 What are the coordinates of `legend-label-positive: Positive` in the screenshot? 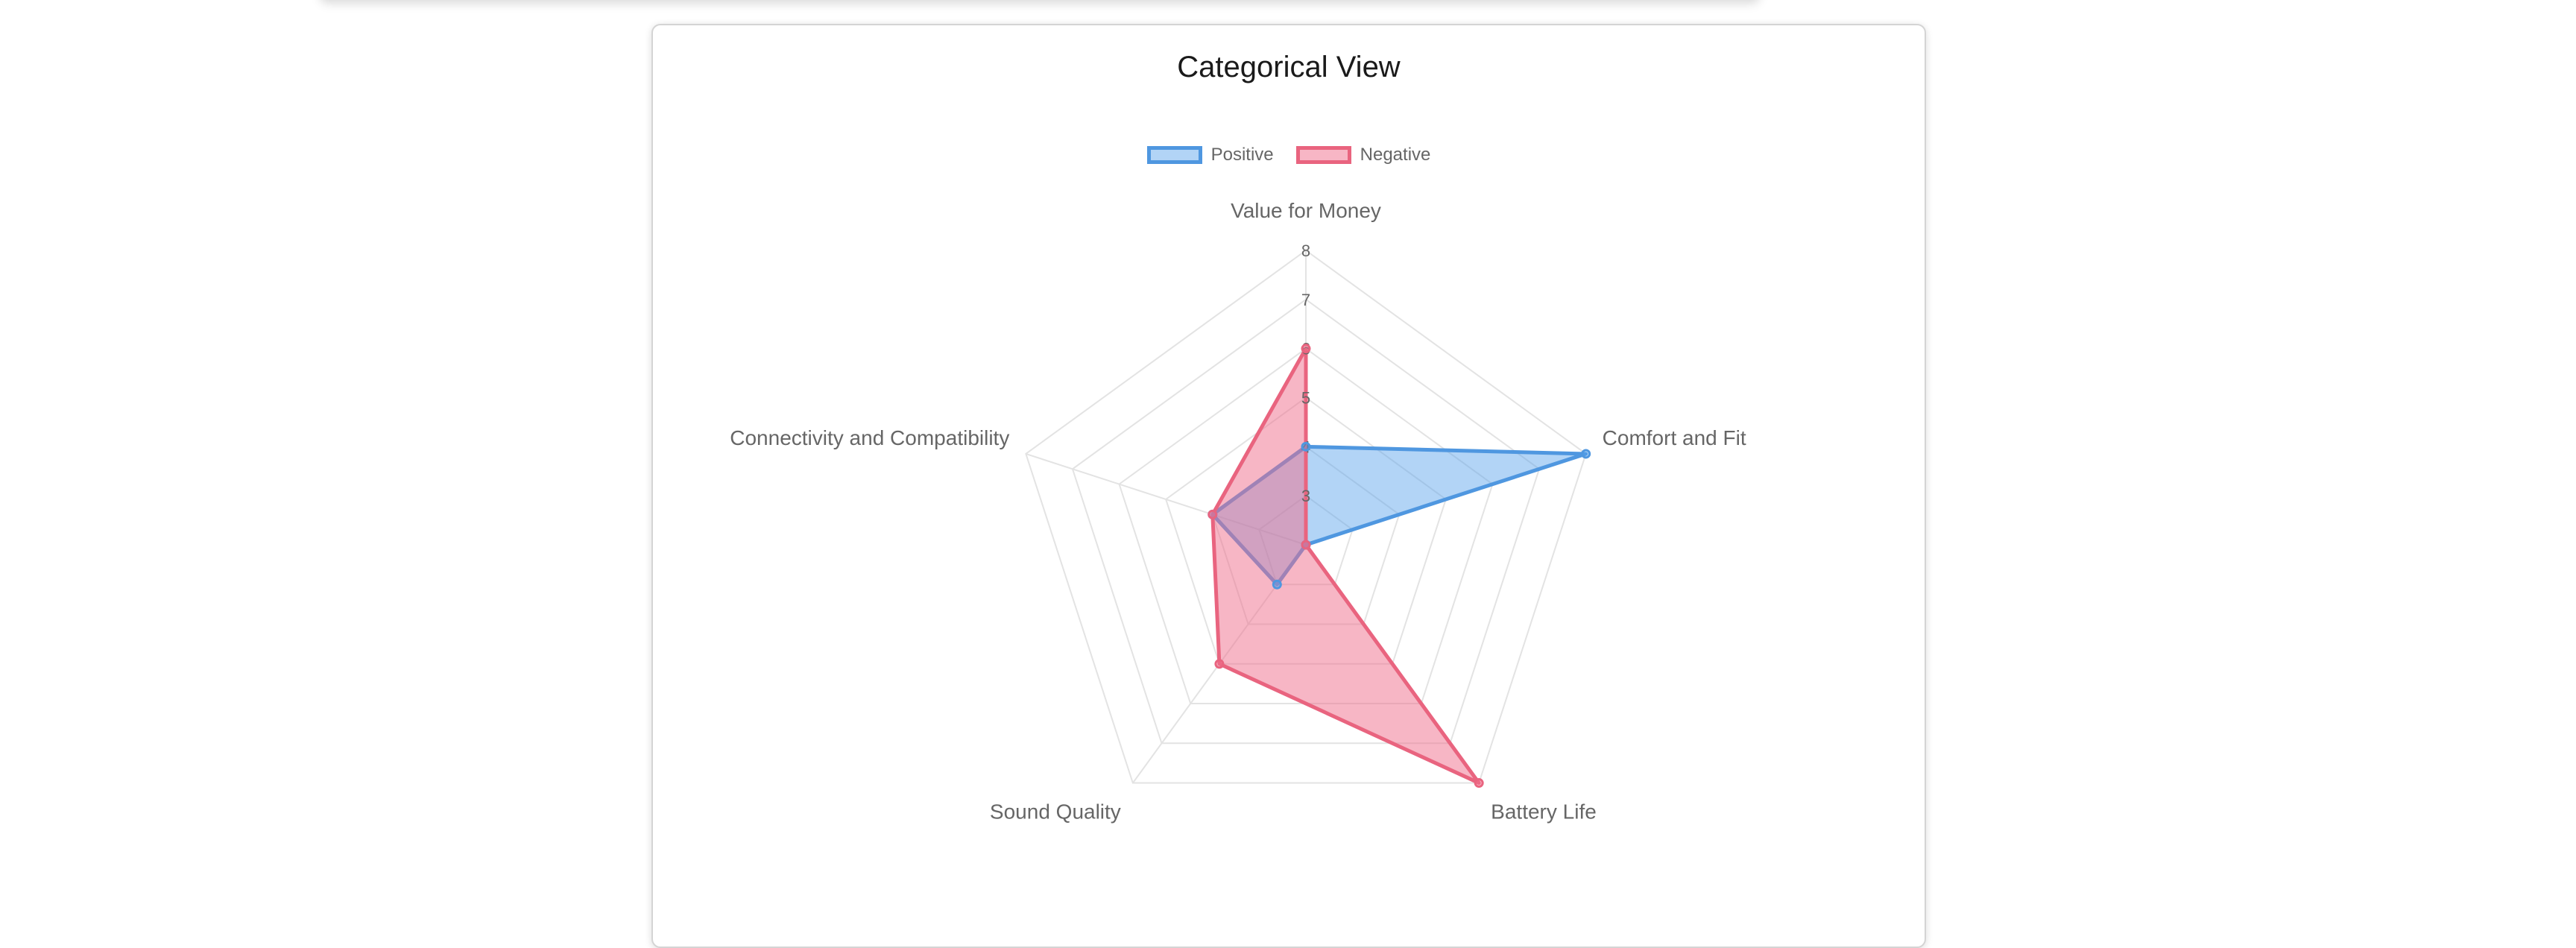 It's located at (1242, 155).